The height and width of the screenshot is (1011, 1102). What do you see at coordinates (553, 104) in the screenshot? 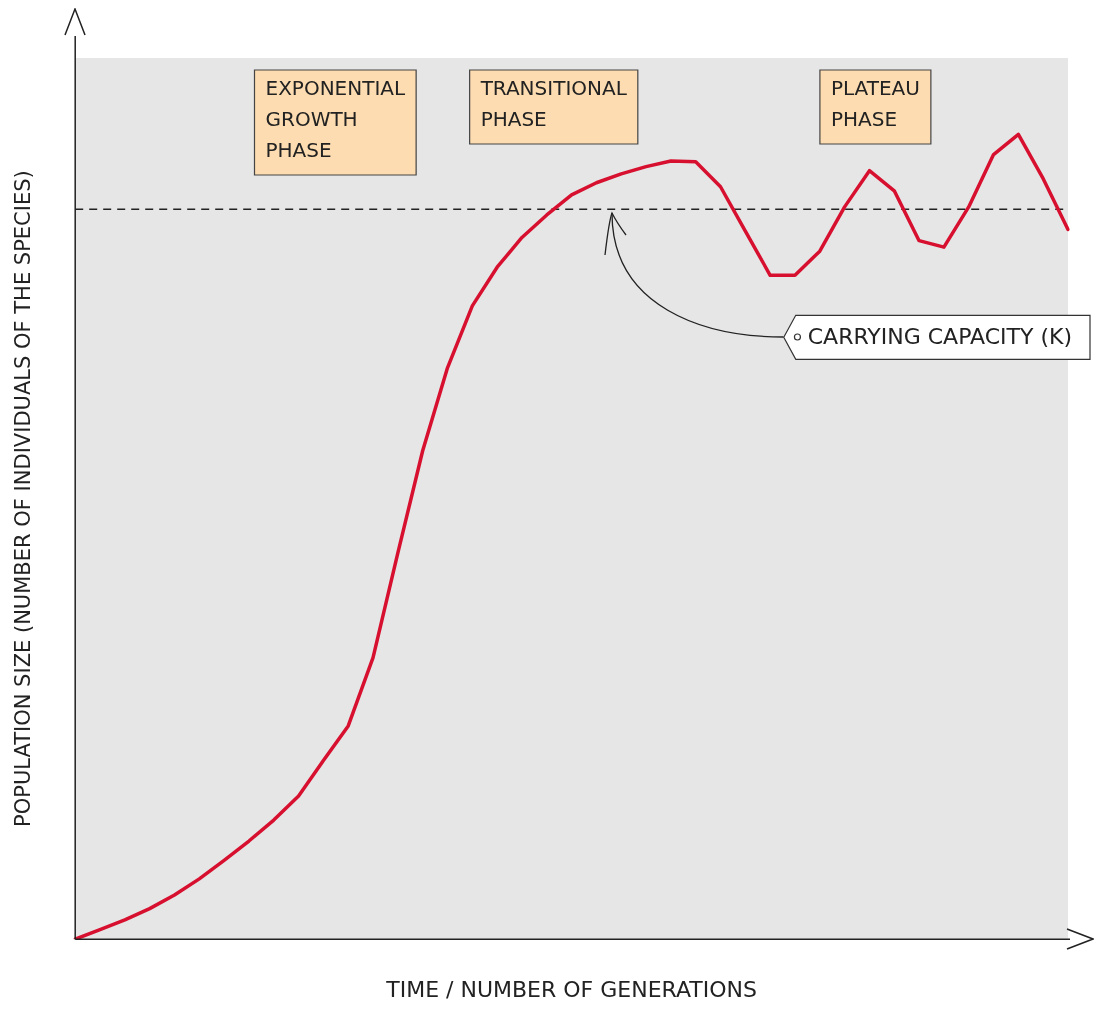
I see `text: TRANSITIONAL PHASE` at bounding box center [553, 104].